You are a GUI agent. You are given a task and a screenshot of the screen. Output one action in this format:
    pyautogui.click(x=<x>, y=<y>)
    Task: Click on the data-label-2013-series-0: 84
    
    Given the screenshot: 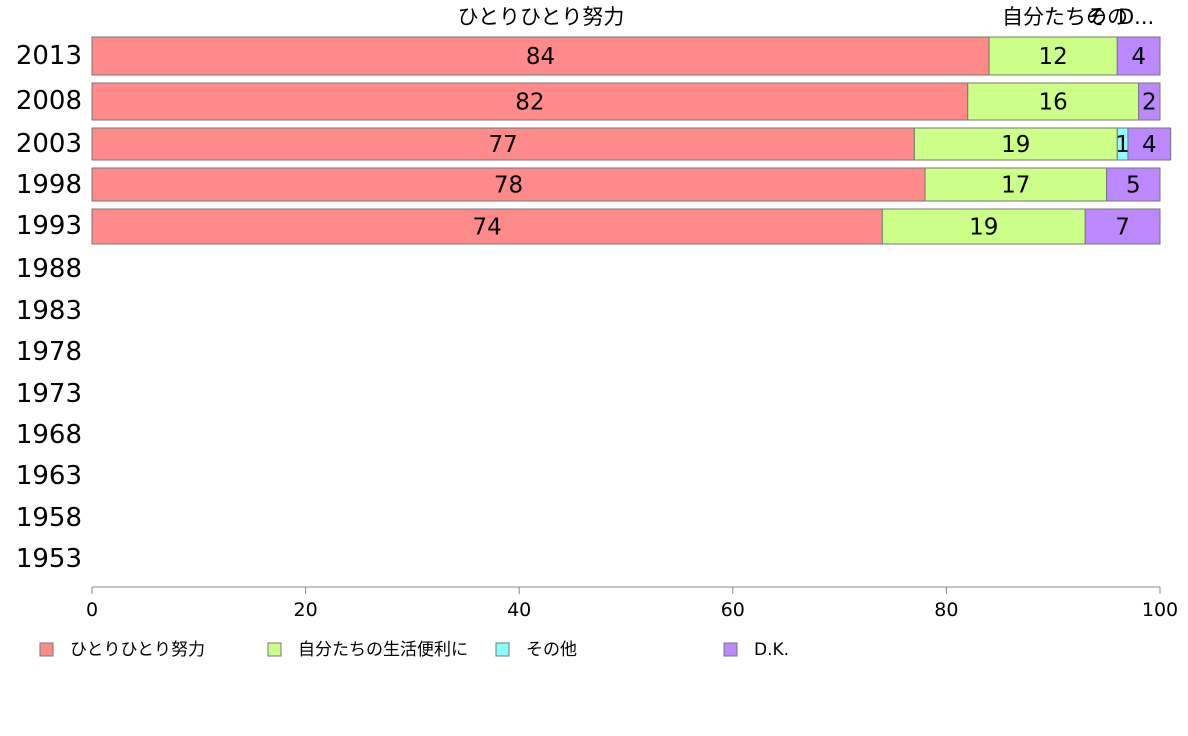 What is the action you would take?
    pyautogui.click(x=540, y=57)
    